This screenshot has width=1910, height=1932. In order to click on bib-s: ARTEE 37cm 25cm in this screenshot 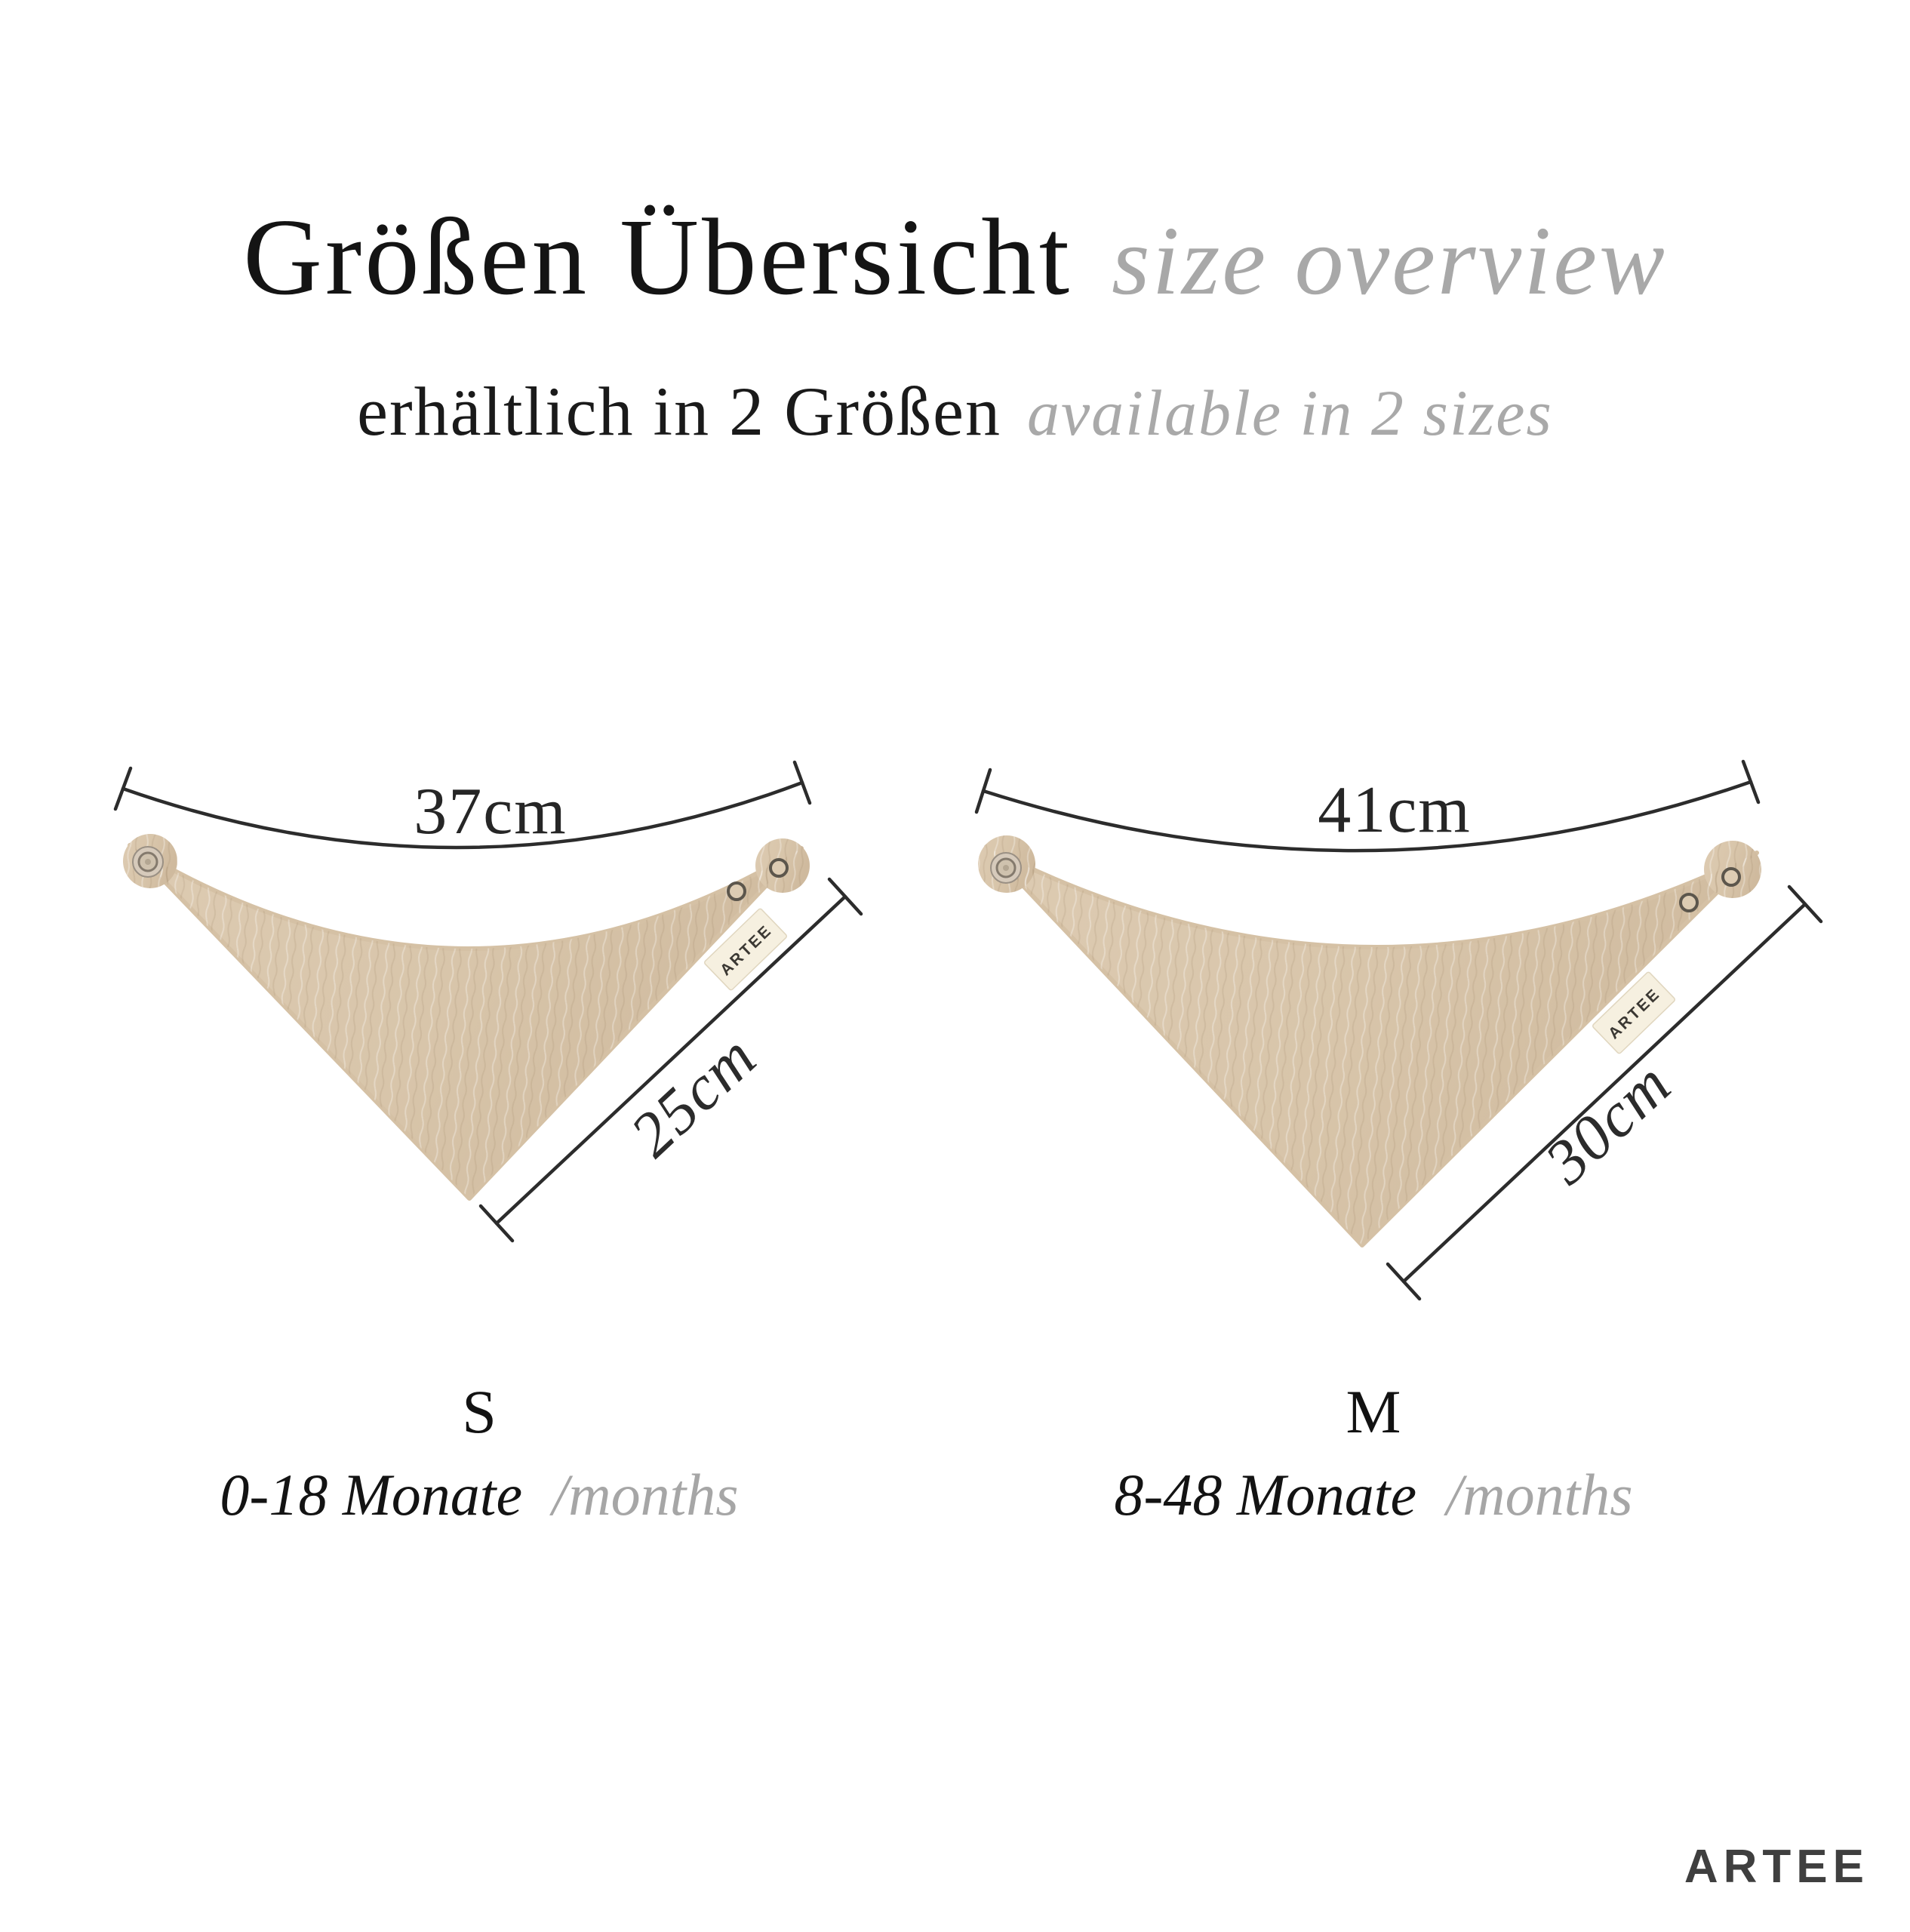, I will do `click(488, 1001)`.